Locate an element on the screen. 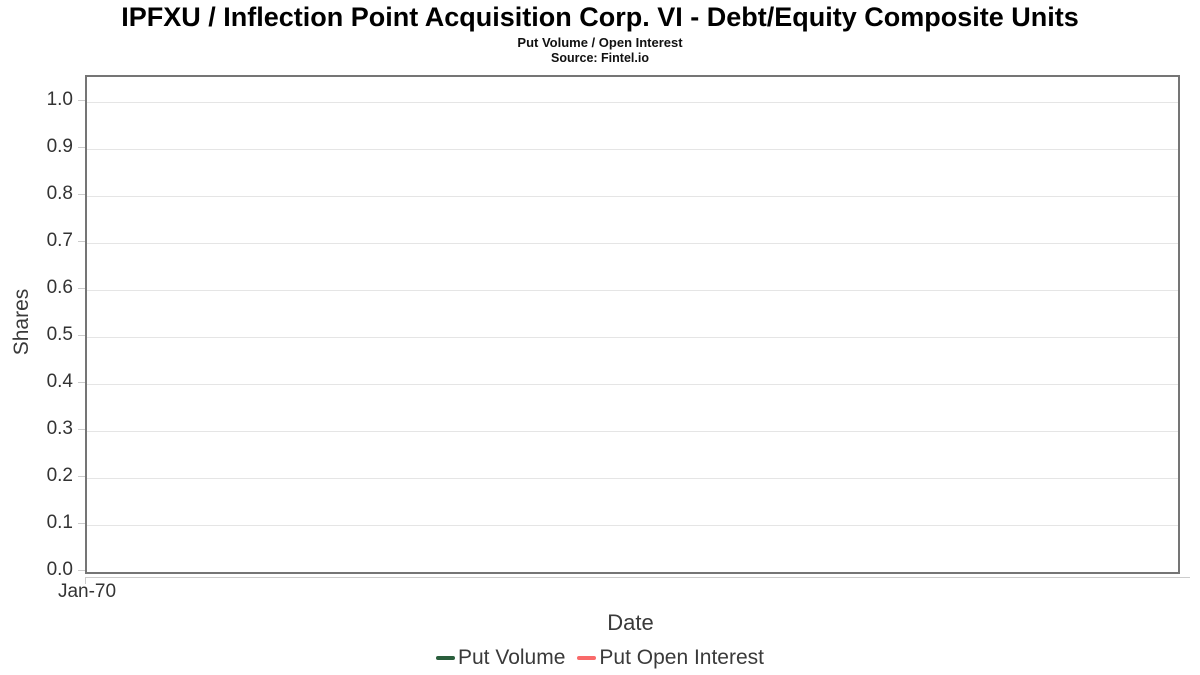  y-tick-label: 0.8 is located at coordinates (59, 193).